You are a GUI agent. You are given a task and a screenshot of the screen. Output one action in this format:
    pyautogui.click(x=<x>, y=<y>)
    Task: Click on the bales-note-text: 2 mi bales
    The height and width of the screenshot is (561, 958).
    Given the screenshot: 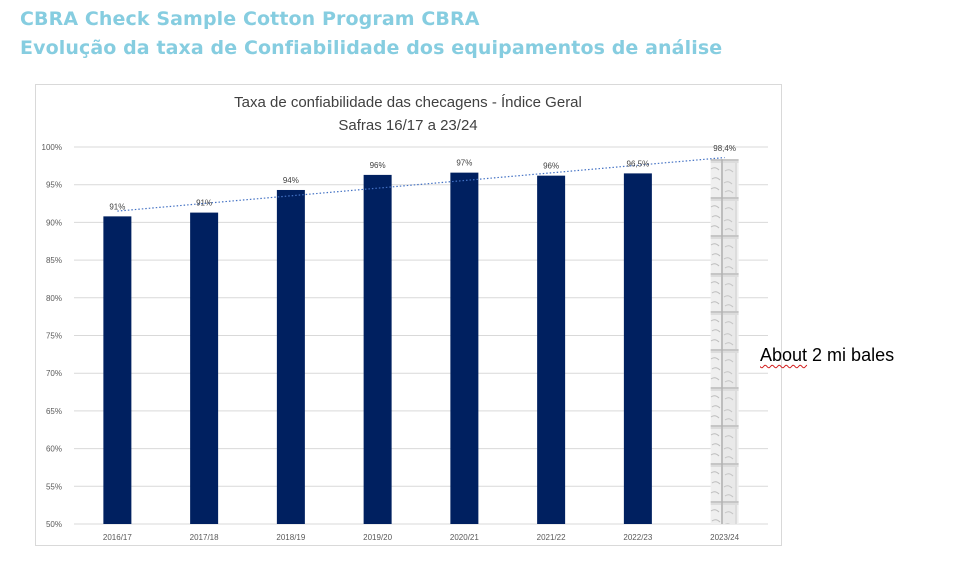 What is the action you would take?
    pyautogui.click(x=851, y=355)
    